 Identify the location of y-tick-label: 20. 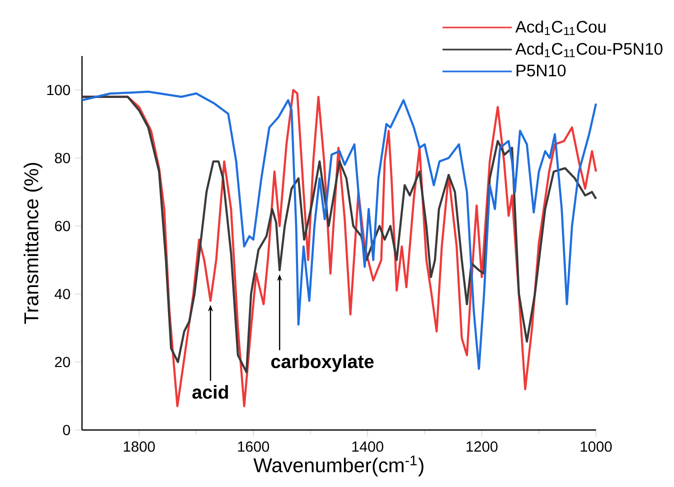
(62, 362).